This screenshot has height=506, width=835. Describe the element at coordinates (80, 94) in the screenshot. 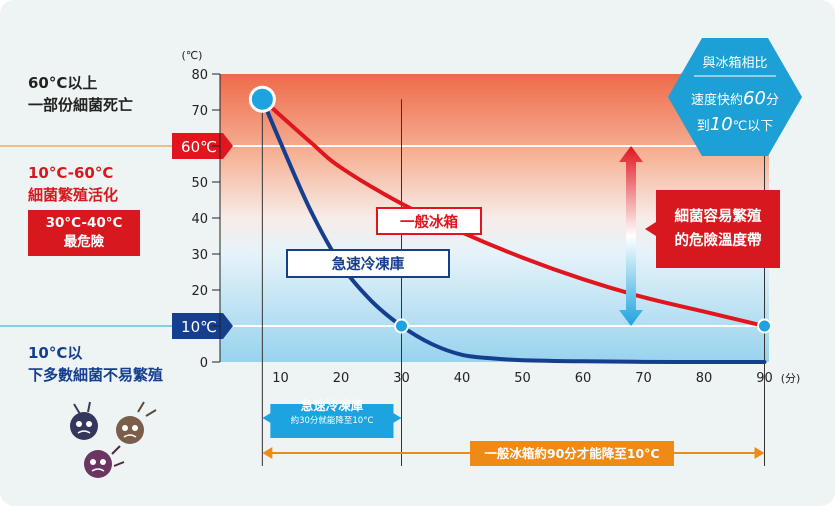

I see `zone-top-label: 60°C以上 一部份細菌死亡` at that location.